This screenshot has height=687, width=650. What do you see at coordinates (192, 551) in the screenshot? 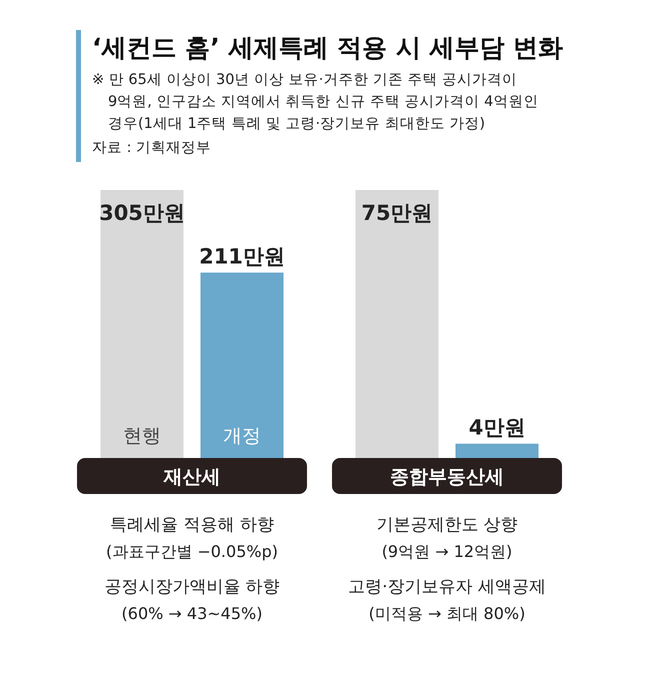
I see `text: (과표구간별 −0.05%p)` at bounding box center [192, 551].